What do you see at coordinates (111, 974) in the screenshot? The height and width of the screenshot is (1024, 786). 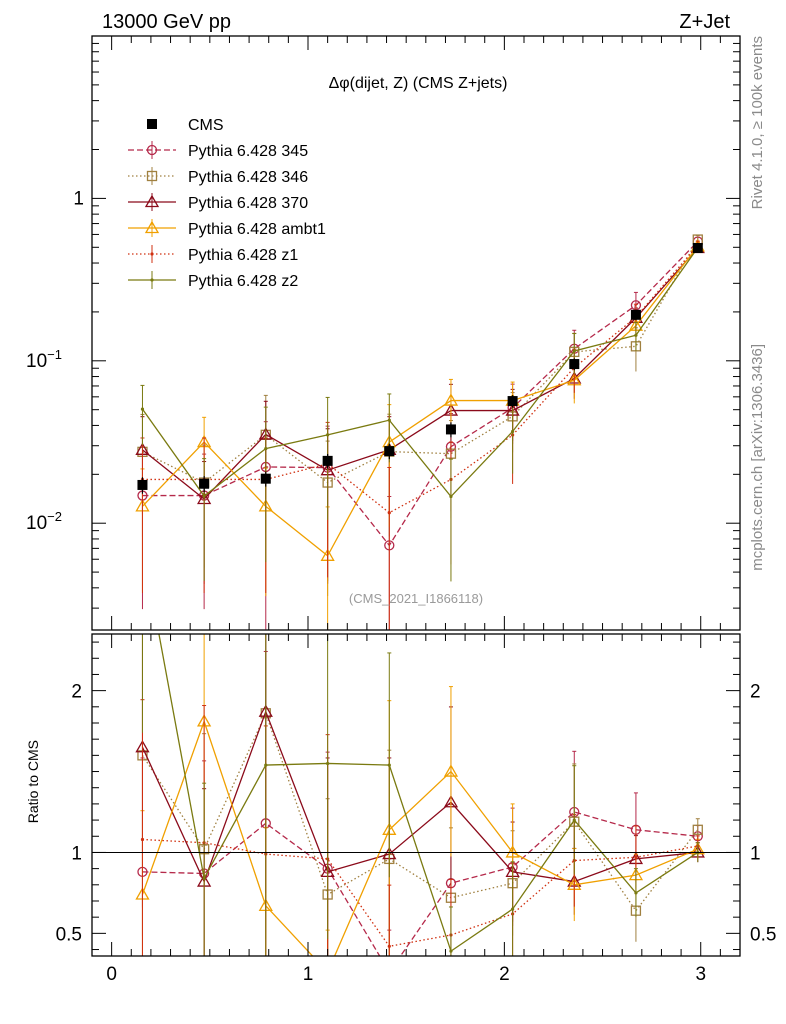 I see `x-tick-label: 0` at bounding box center [111, 974].